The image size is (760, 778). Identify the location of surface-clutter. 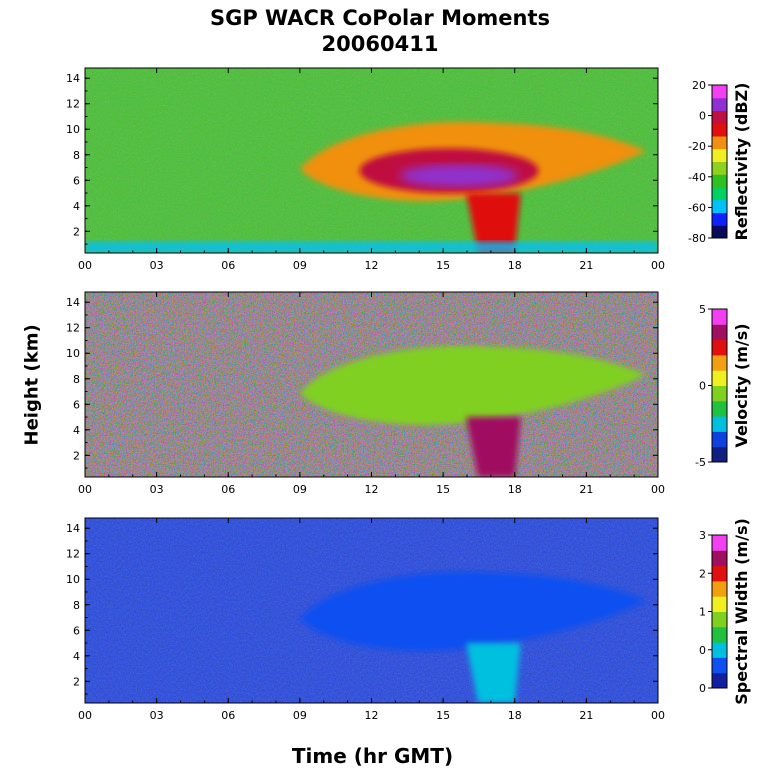
(371, 247).